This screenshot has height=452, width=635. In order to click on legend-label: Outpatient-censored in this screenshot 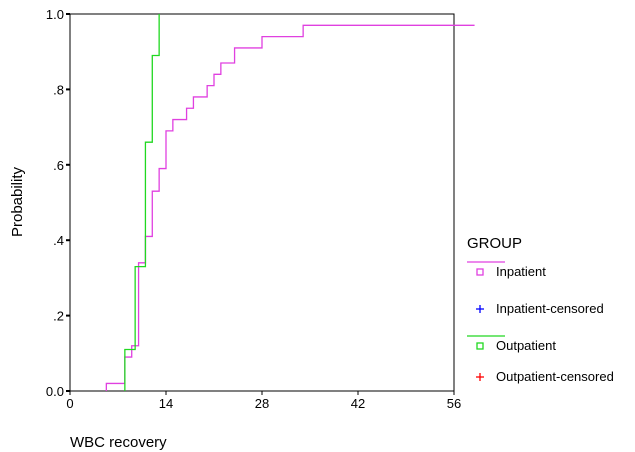, I will do `click(555, 376)`.